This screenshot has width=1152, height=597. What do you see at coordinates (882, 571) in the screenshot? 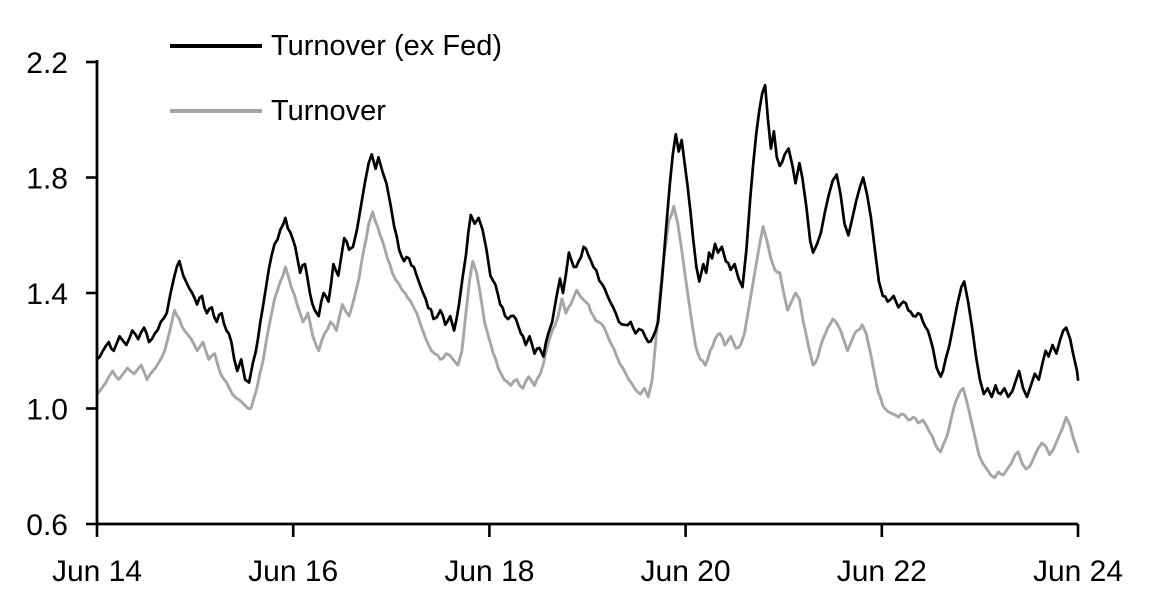
I see `x-tick-label: Jun 22` at bounding box center [882, 571].